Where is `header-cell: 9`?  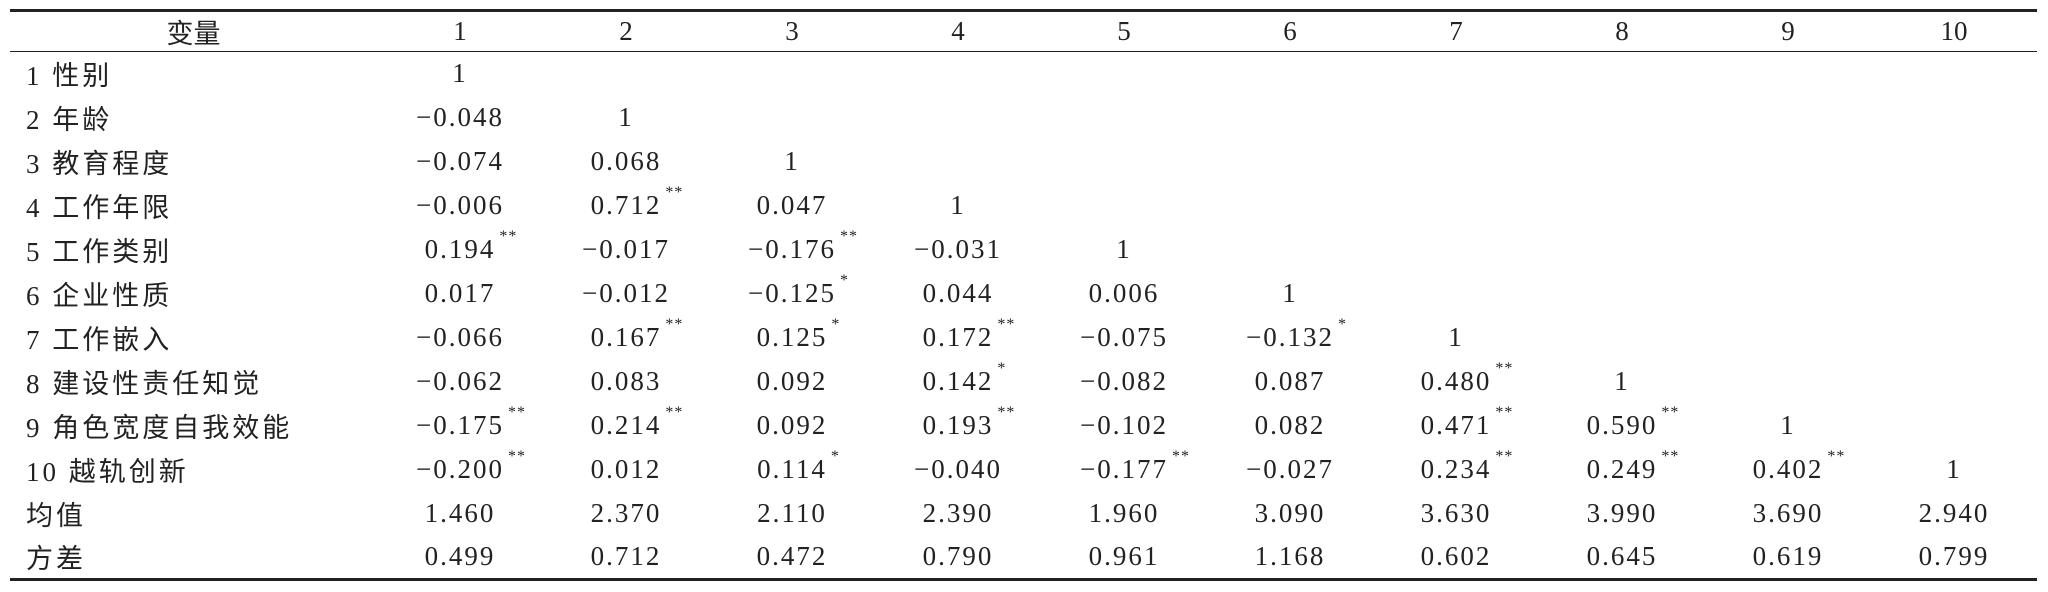
header-cell: 9 is located at coordinates (1788, 31).